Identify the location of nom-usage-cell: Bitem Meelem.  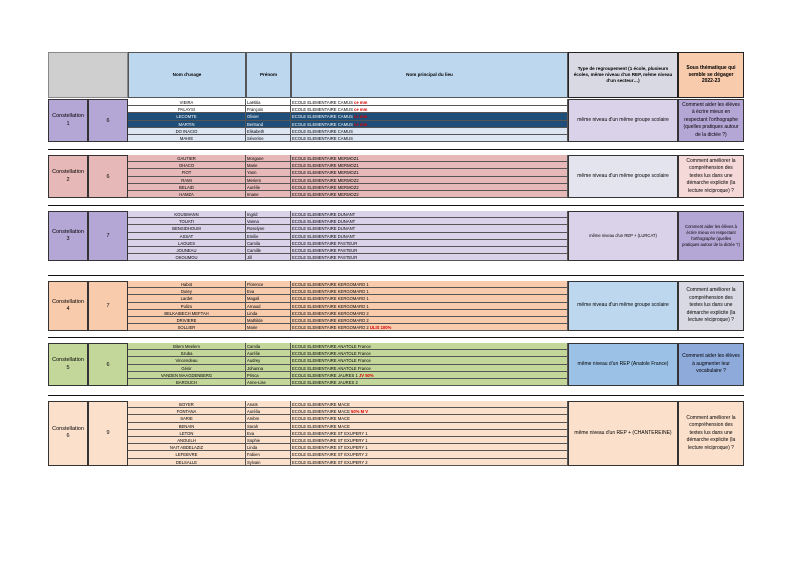
(187, 347).